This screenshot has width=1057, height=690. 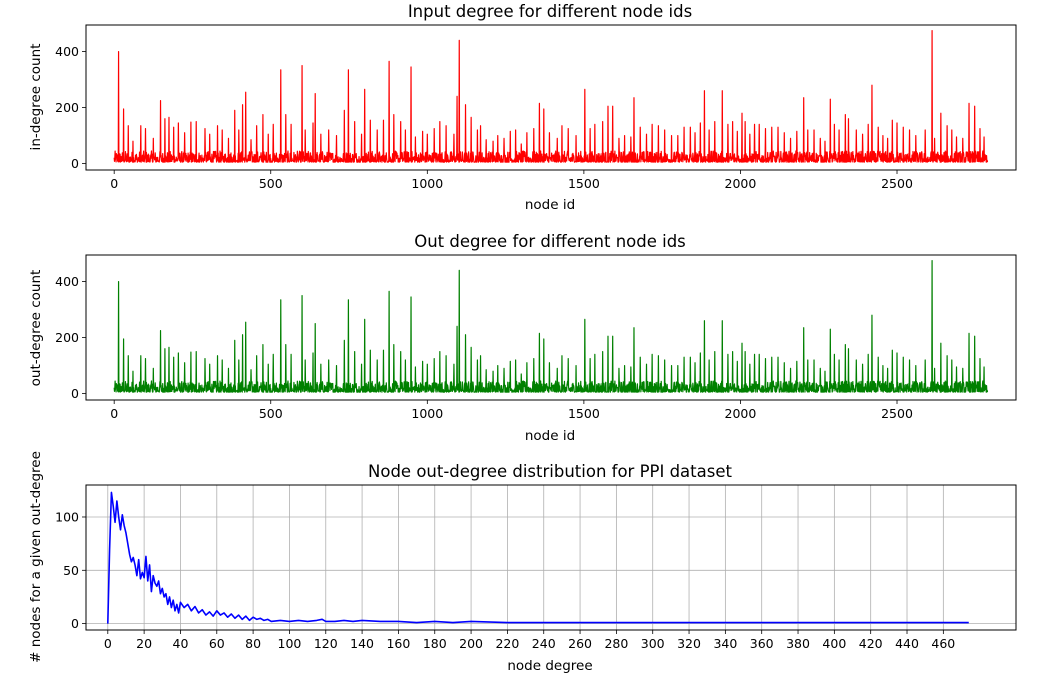 What do you see at coordinates (217, 643) in the screenshot?
I see `x-tick-label: 60` at bounding box center [217, 643].